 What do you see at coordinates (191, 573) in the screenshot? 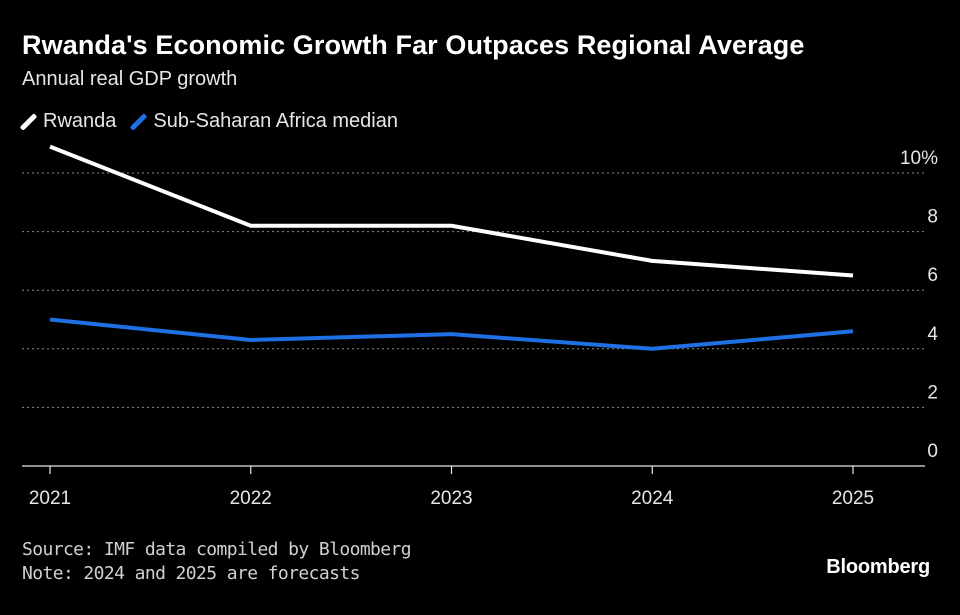
I see `forecast-note: Note: 2024 and 2025 are forecasts` at bounding box center [191, 573].